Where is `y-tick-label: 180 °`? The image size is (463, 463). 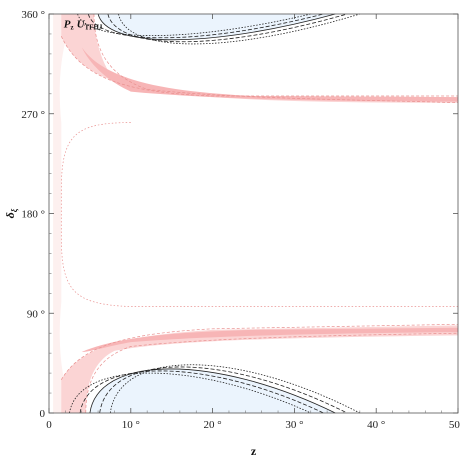
y-tick-label: 180 ° is located at coordinates (33, 215).